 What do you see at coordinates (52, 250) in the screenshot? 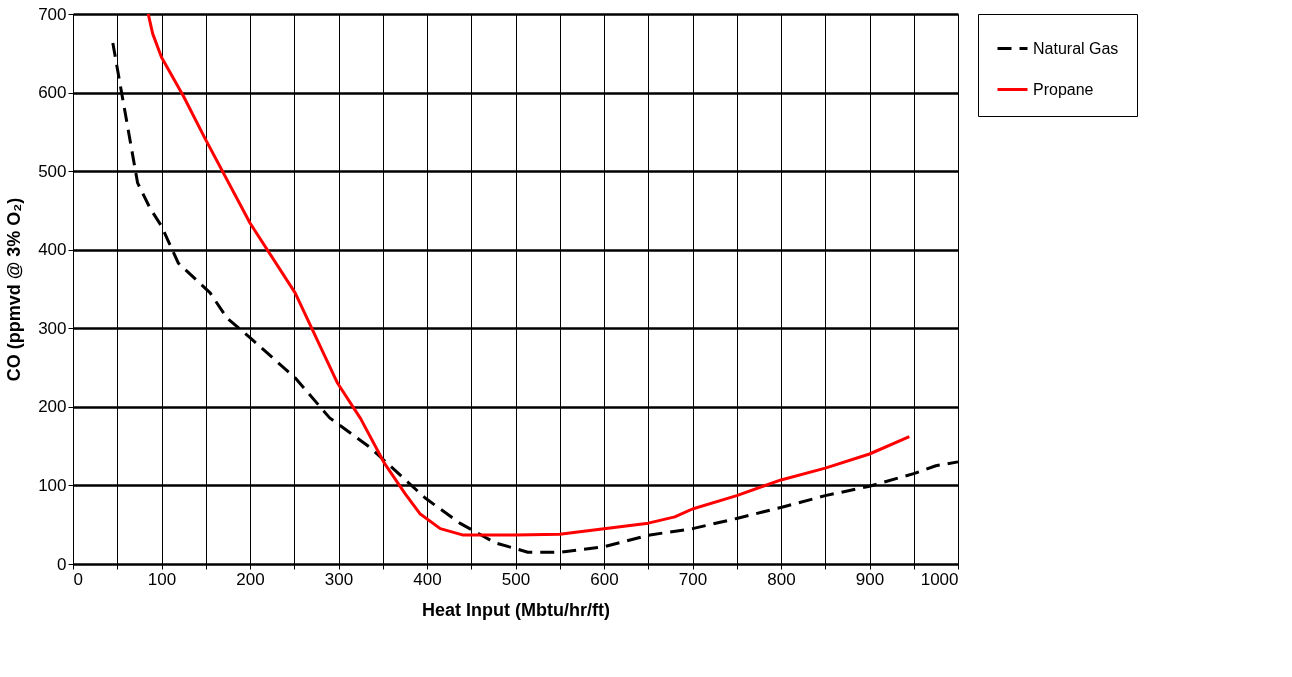
I see `y-tick-label: 400` at bounding box center [52, 250].